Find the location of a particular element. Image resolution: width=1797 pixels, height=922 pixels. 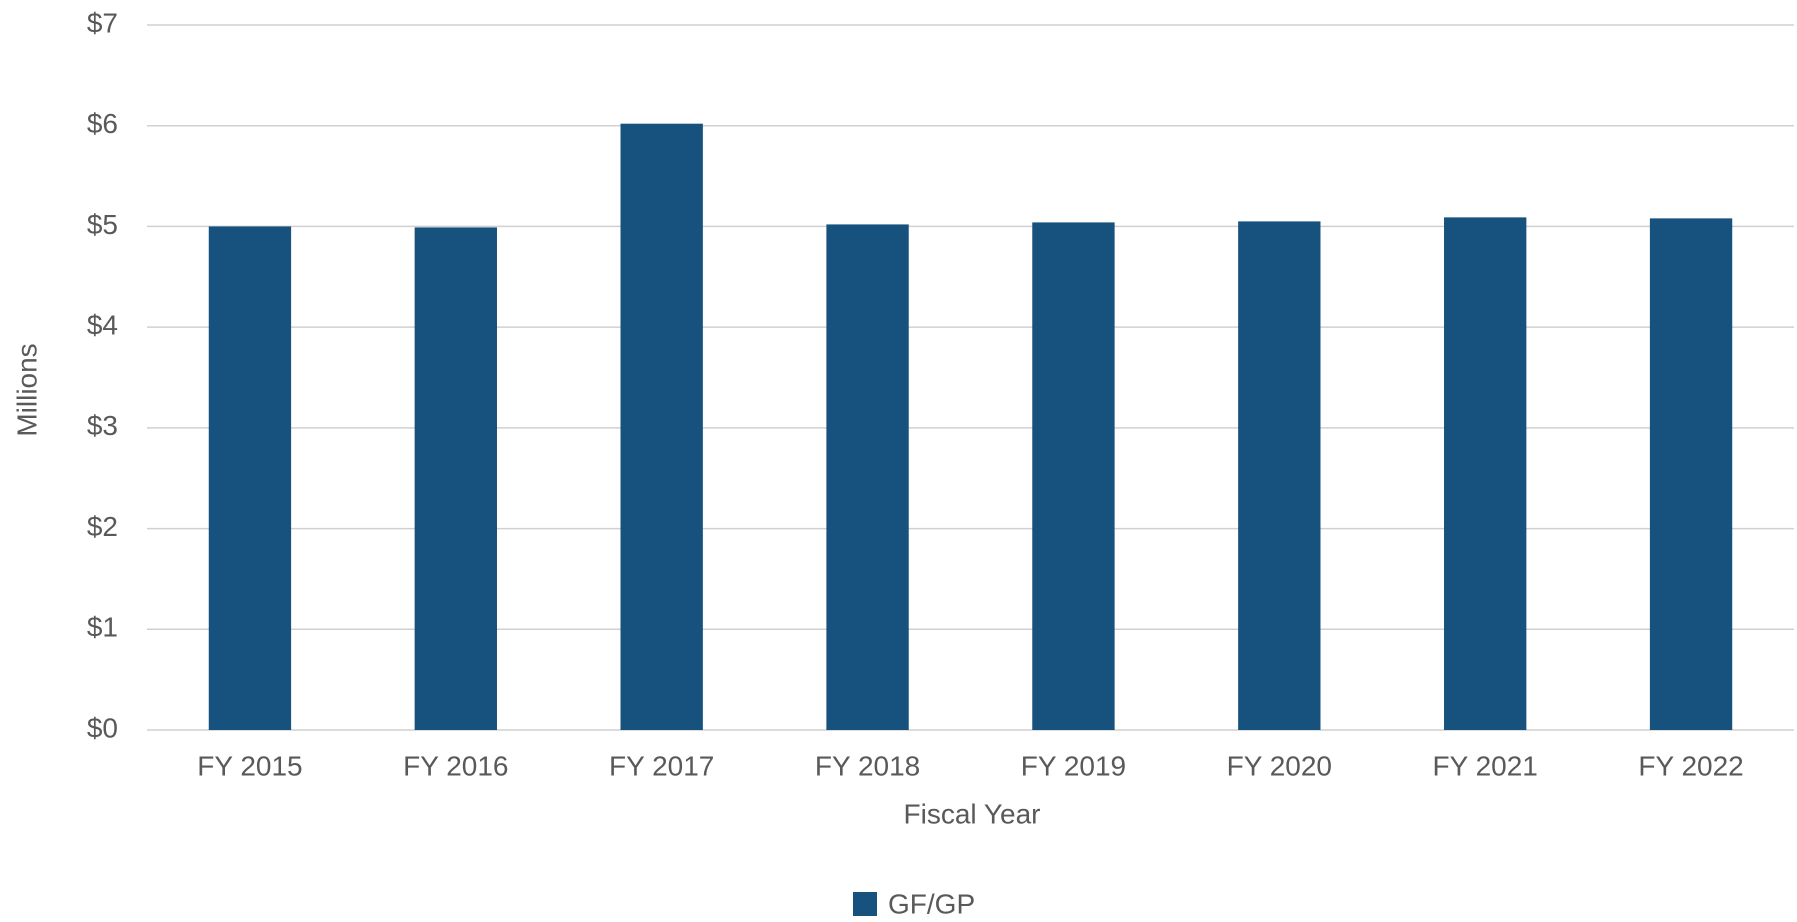

y-tick-label: $7 is located at coordinates (102, 22).